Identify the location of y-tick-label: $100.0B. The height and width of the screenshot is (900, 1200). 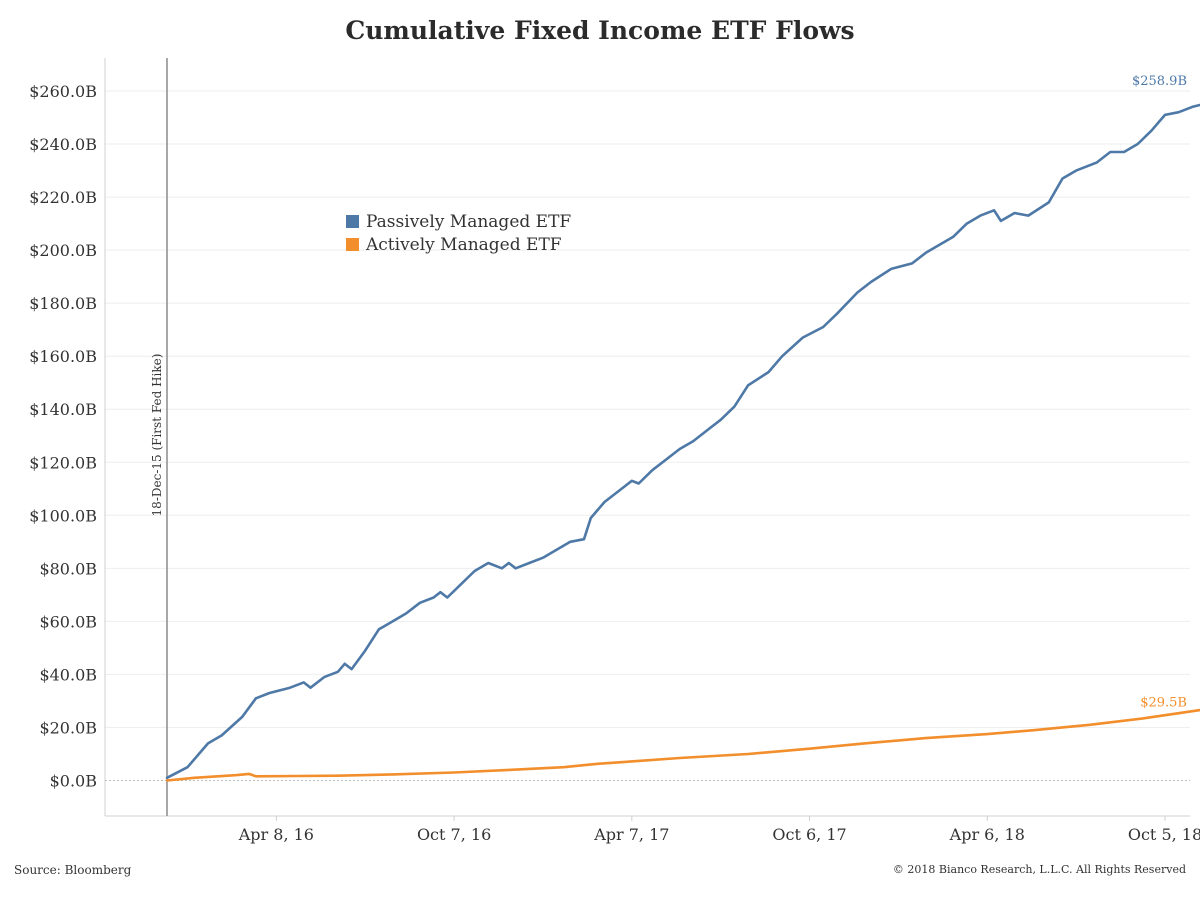
(63, 515).